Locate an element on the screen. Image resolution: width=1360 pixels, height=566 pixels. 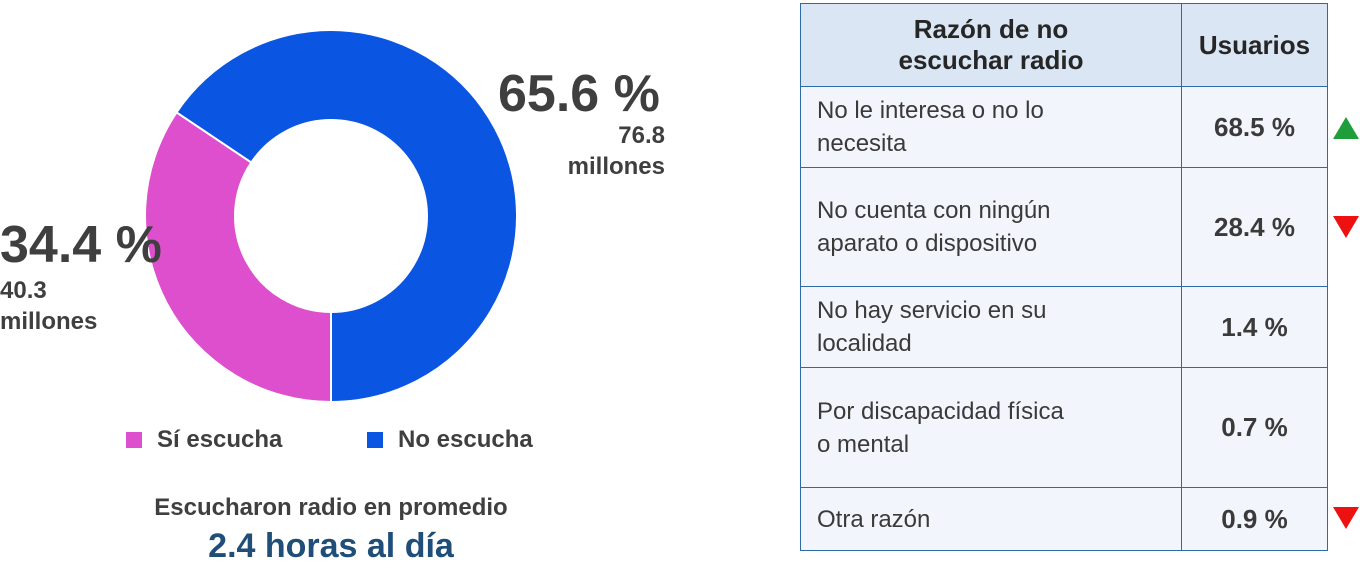
row-reason-line-2: aparato o dispositivo is located at coordinates (927, 243).